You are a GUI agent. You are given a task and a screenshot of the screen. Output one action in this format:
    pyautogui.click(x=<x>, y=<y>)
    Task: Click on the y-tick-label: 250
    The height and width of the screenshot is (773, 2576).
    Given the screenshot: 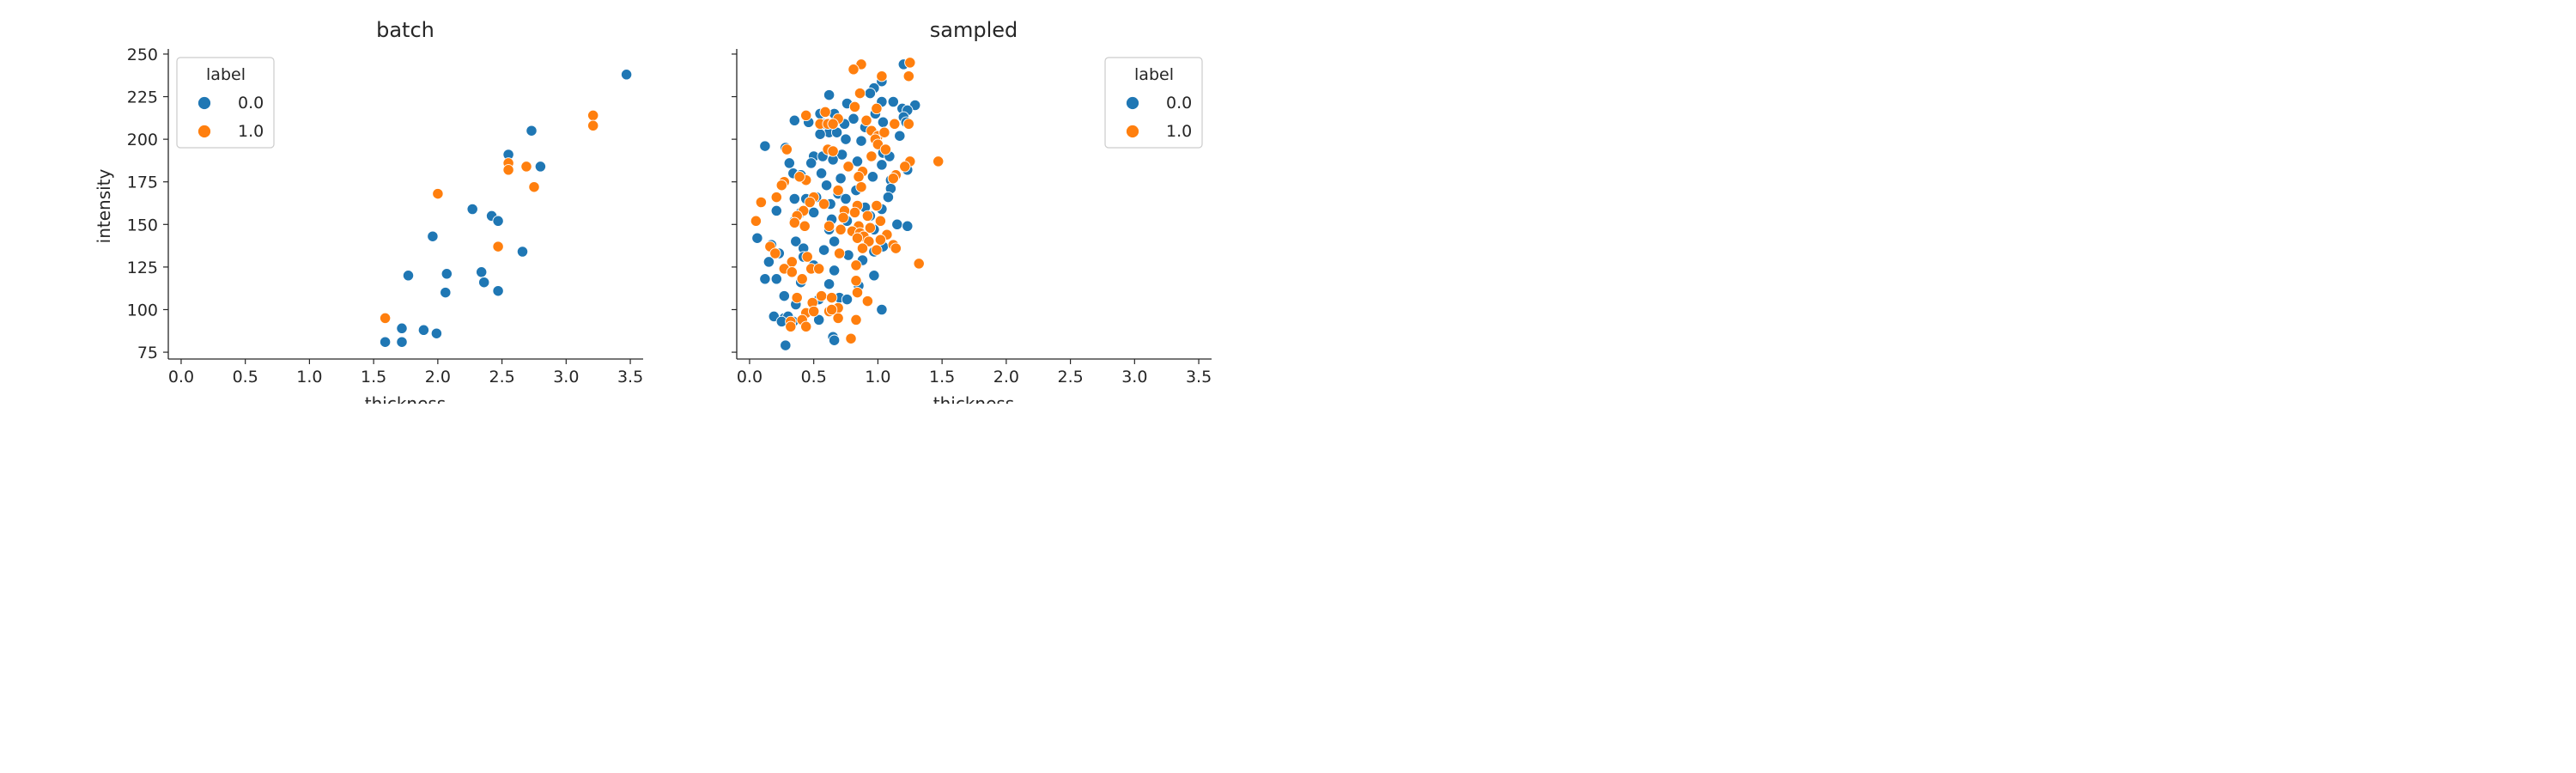 What is the action you would take?
    pyautogui.click(x=143, y=55)
    